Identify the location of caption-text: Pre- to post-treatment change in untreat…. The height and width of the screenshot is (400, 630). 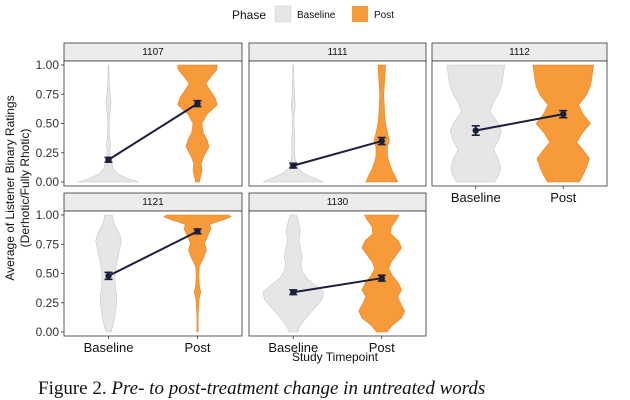
(298, 388).